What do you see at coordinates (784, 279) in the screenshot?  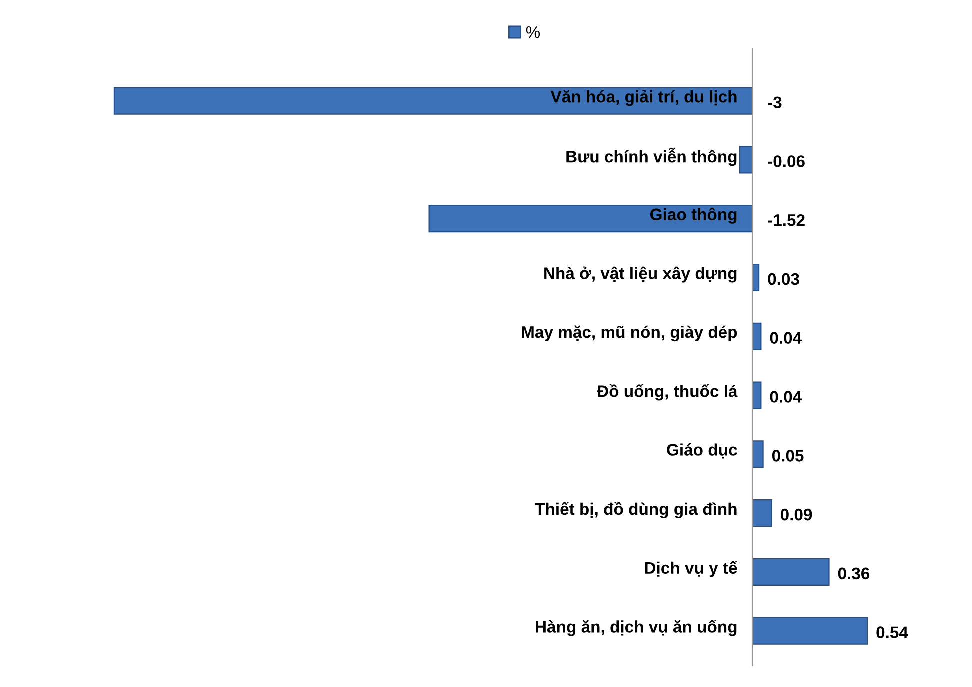 I see `data-label: 0.03` at bounding box center [784, 279].